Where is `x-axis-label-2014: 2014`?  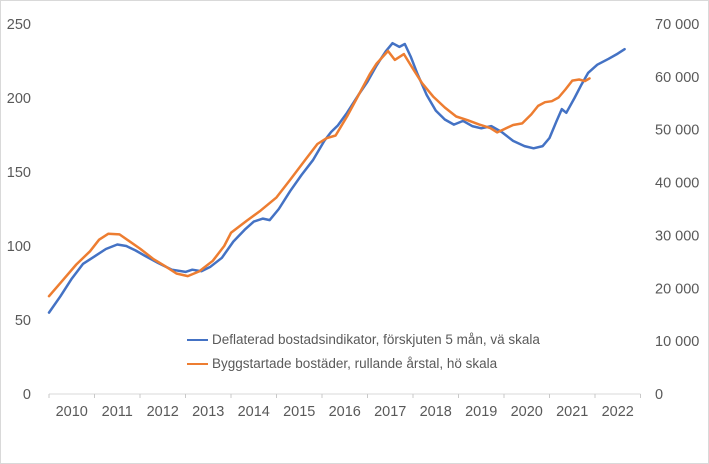 x-axis-label-2014: 2014 is located at coordinates (254, 412).